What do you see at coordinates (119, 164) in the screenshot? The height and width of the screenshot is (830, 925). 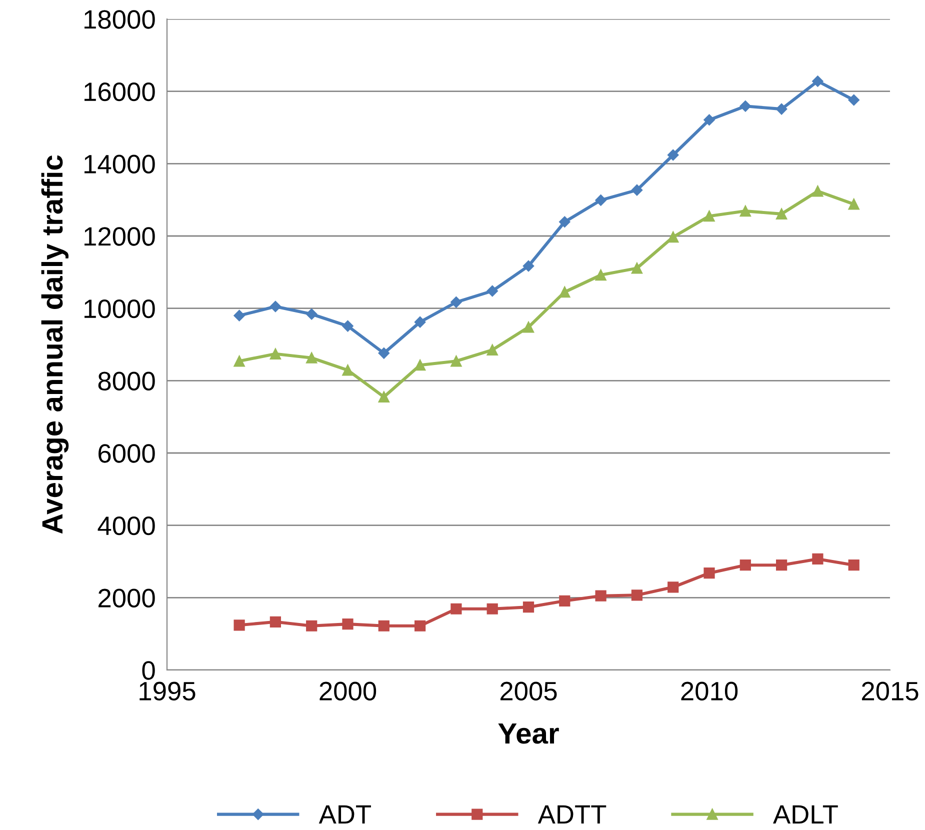 I see `y-tick-label: 14000` at bounding box center [119, 164].